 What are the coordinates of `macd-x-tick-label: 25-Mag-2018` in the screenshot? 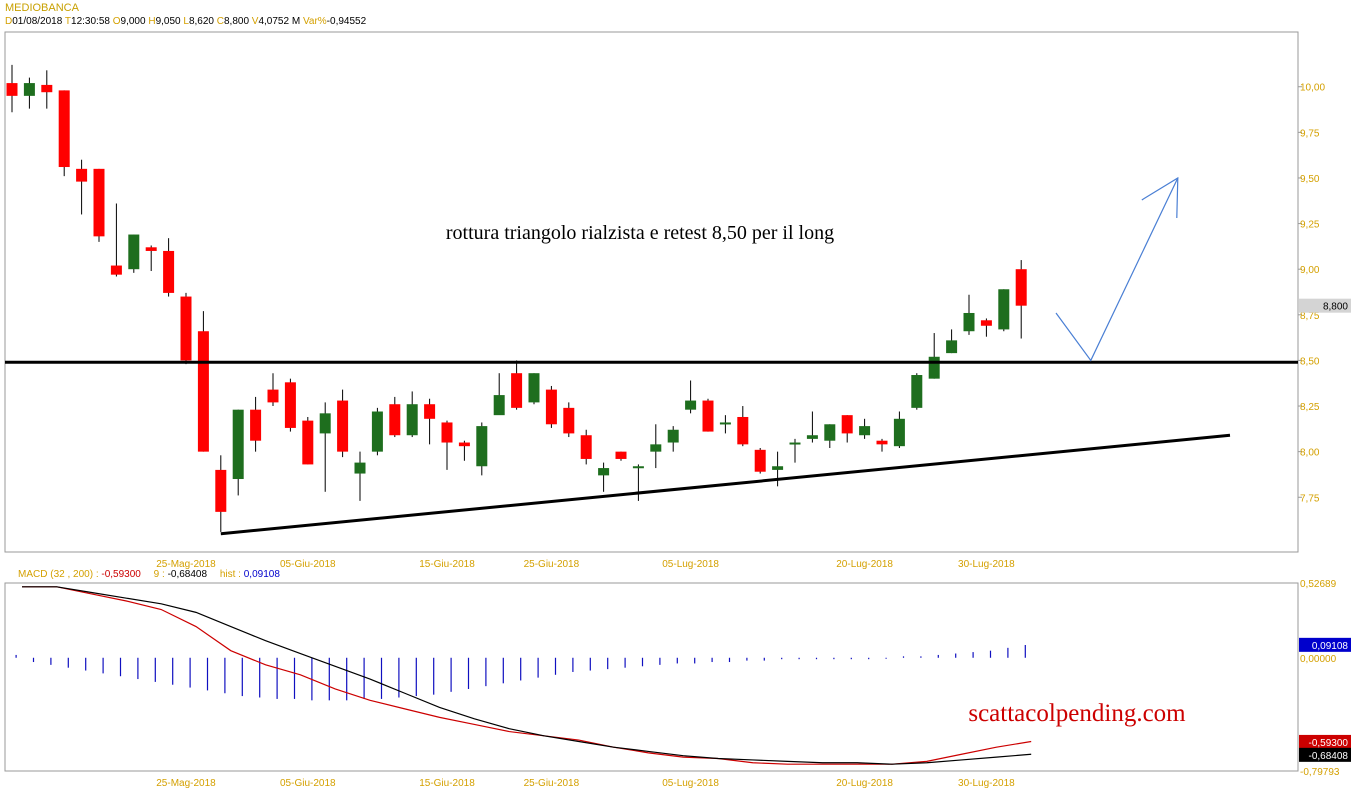 It's located at (186, 783).